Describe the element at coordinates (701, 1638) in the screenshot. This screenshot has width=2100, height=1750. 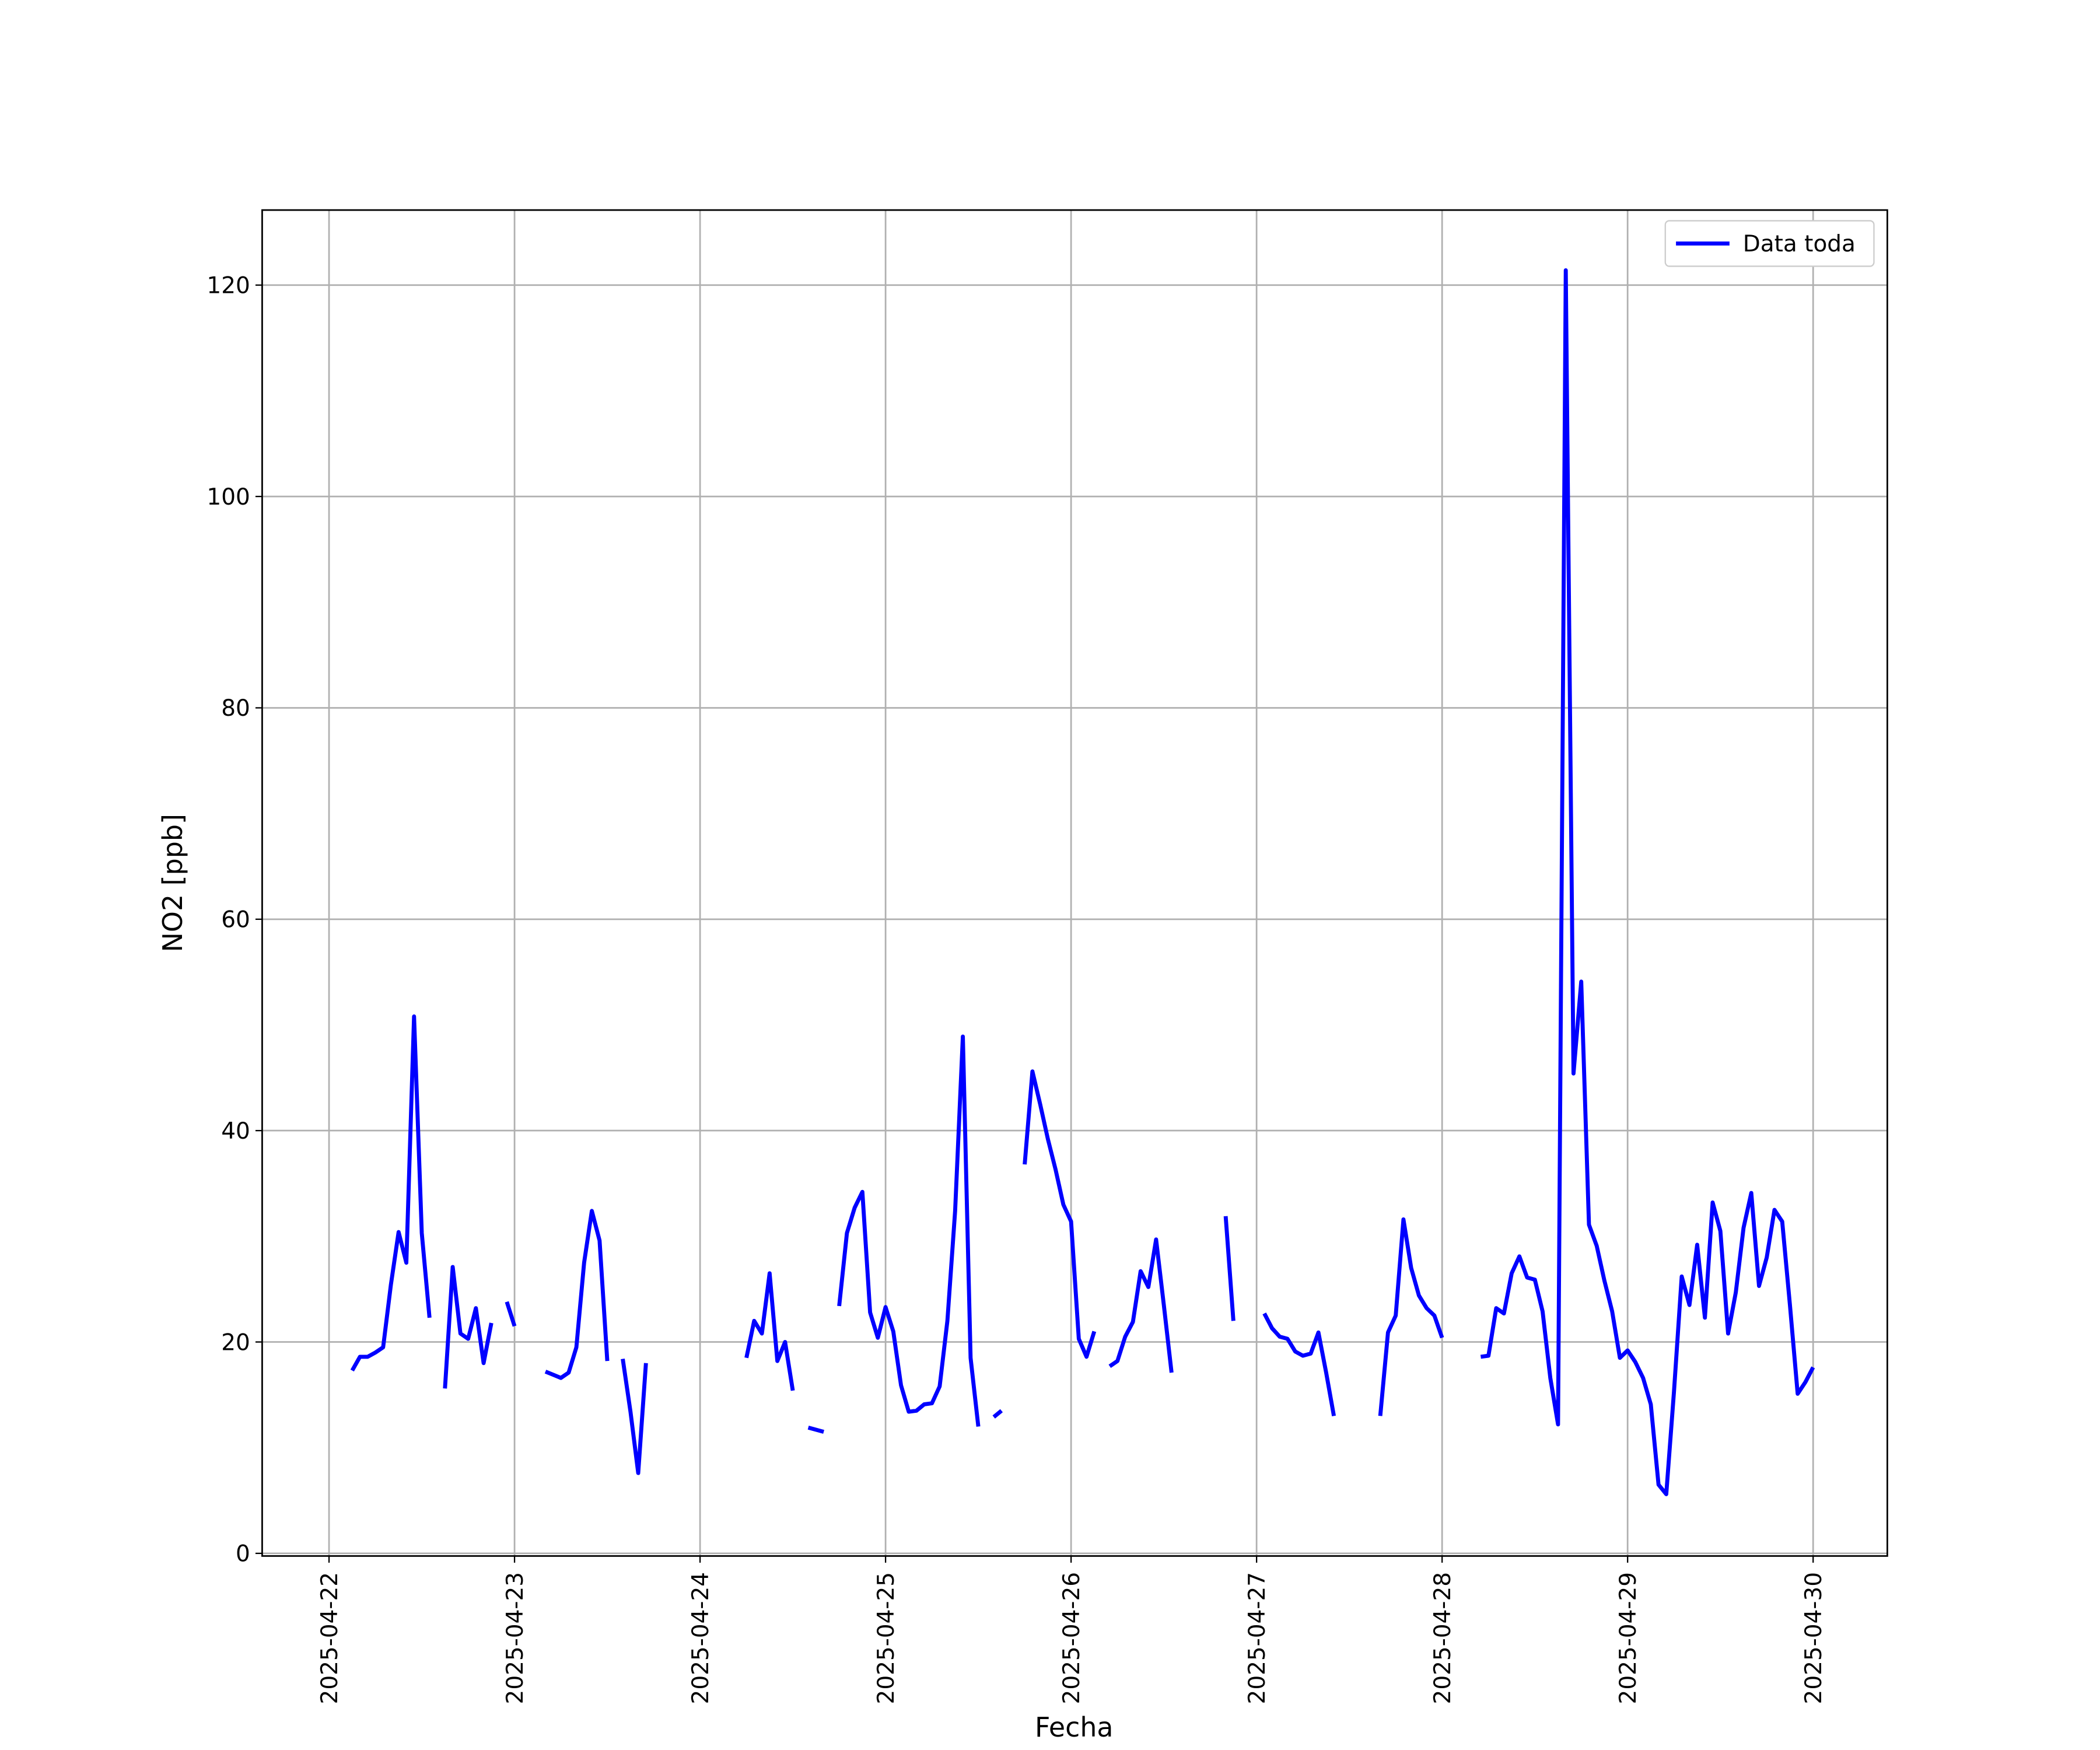
I see `x-tick-label: 2025-04-24` at that location.